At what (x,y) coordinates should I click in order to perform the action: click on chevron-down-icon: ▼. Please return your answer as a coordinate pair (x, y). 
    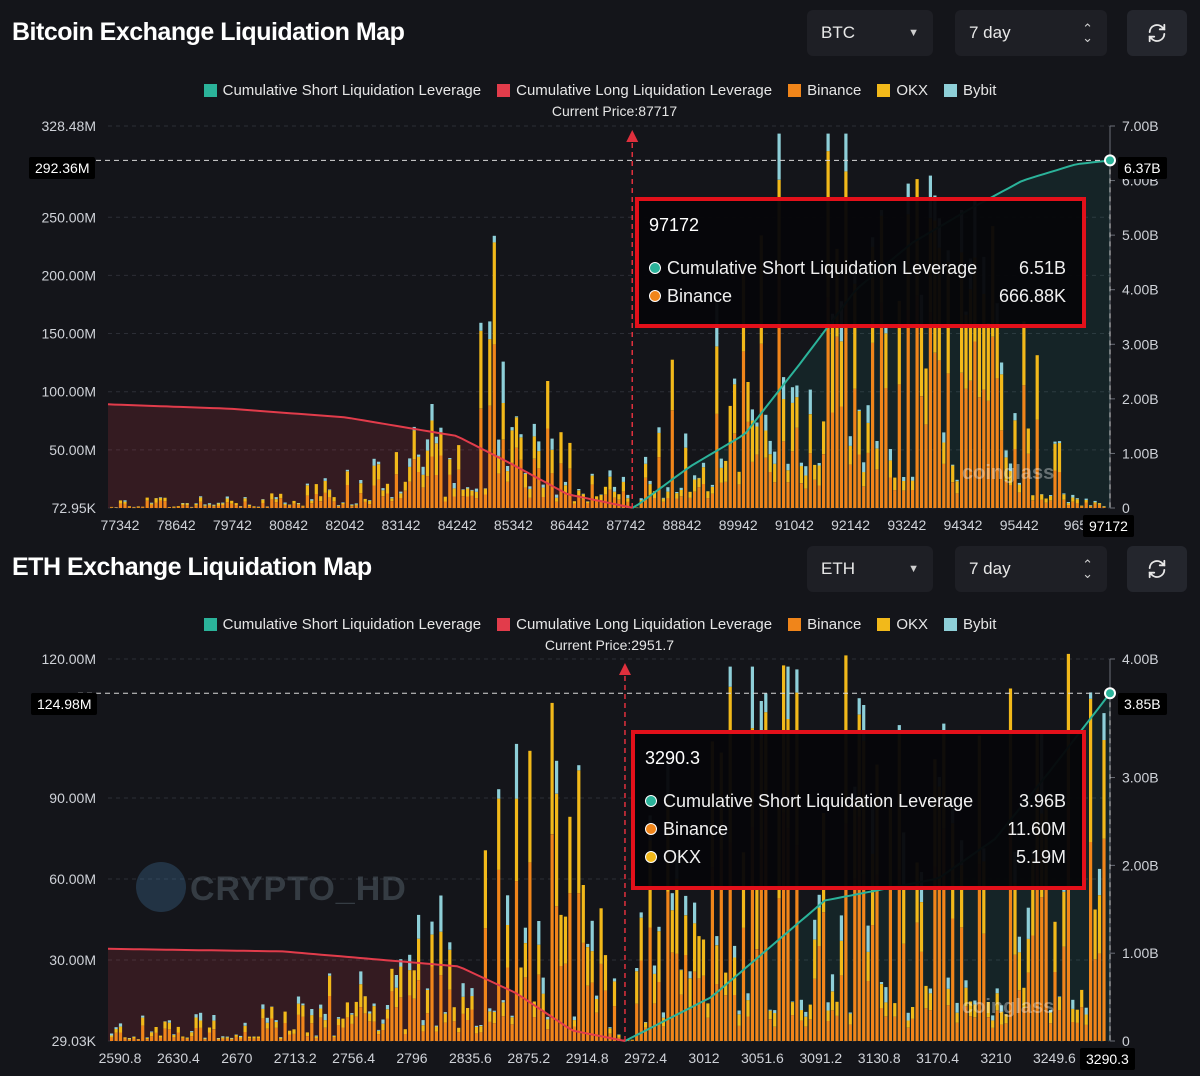
    Looking at the image, I should click on (913, 569).